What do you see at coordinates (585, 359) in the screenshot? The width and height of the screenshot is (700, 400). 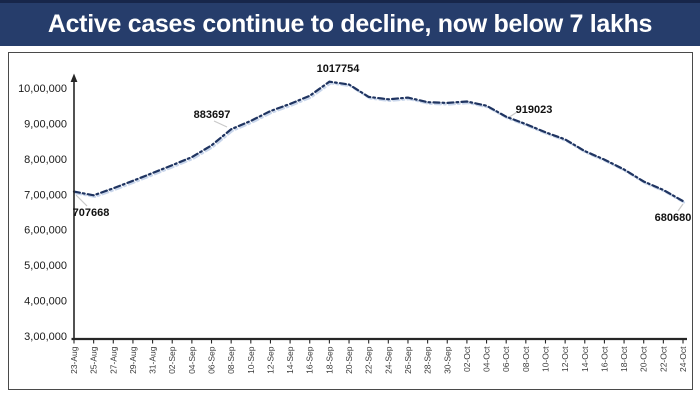 I see `x-tick-label: 14-Oct` at bounding box center [585, 359].